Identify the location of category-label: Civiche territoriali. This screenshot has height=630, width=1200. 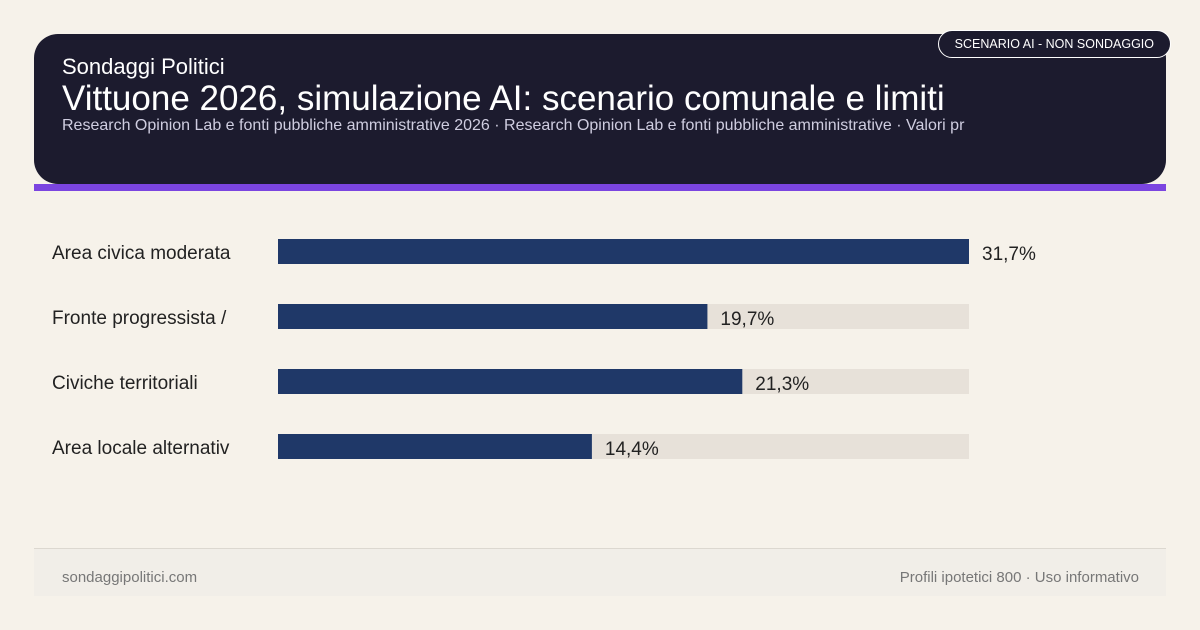
(125, 383).